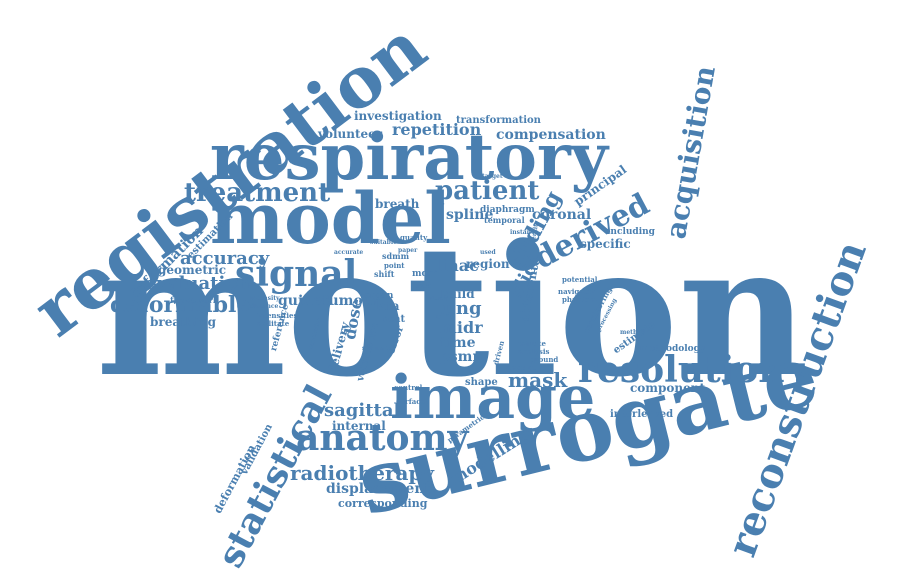  I want to click on word-point: point, so click(394, 265).